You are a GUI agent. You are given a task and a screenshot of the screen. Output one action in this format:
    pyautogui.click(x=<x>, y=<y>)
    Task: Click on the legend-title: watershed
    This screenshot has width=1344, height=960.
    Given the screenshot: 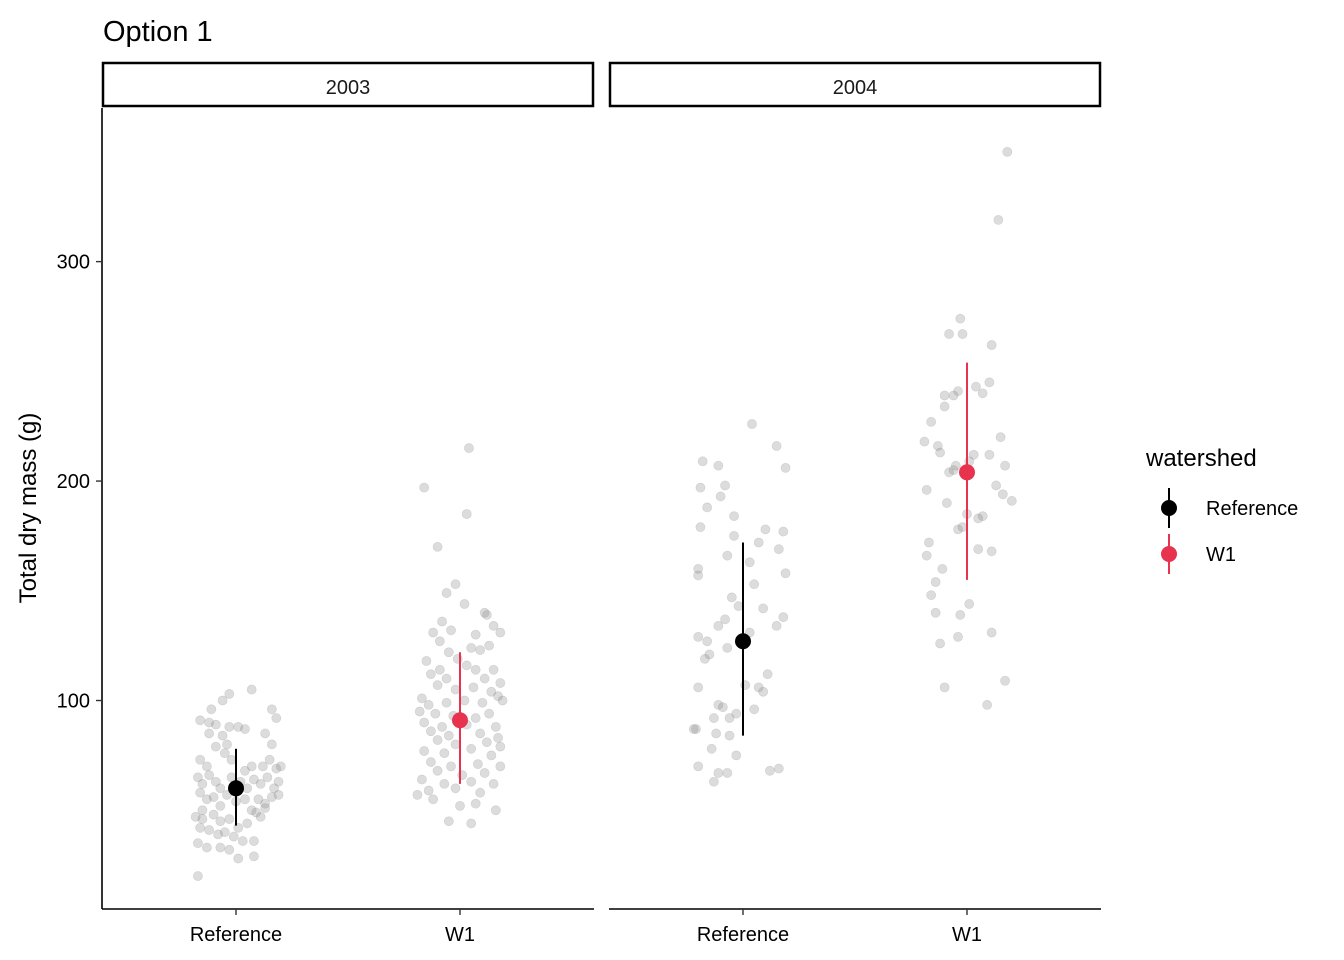 What is the action you would take?
    pyautogui.click(x=1201, y=458)
    